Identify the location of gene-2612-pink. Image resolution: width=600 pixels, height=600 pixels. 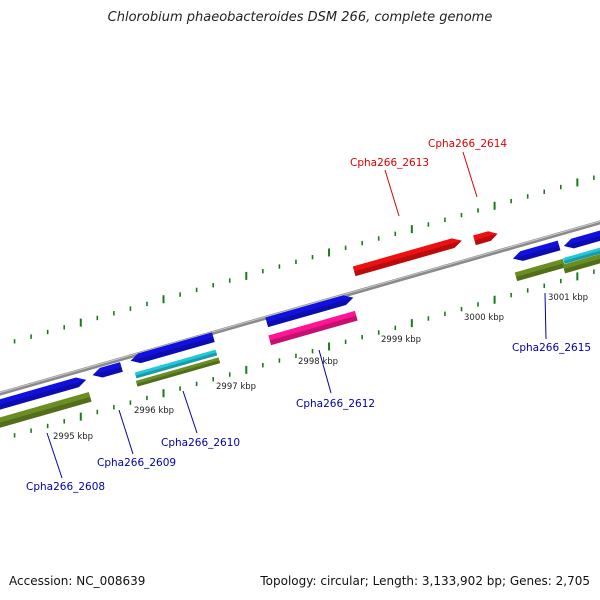
(313, 328).